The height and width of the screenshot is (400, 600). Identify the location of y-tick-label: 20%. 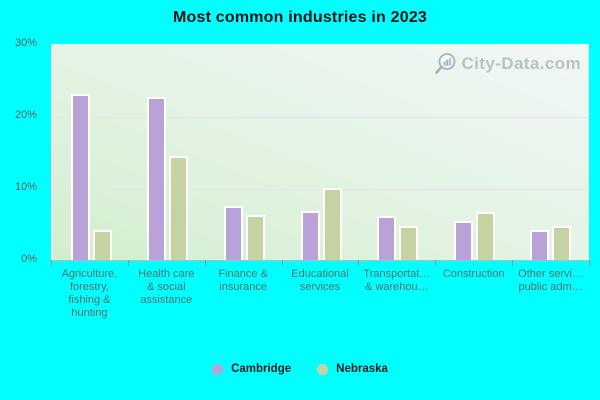
(25, 115).